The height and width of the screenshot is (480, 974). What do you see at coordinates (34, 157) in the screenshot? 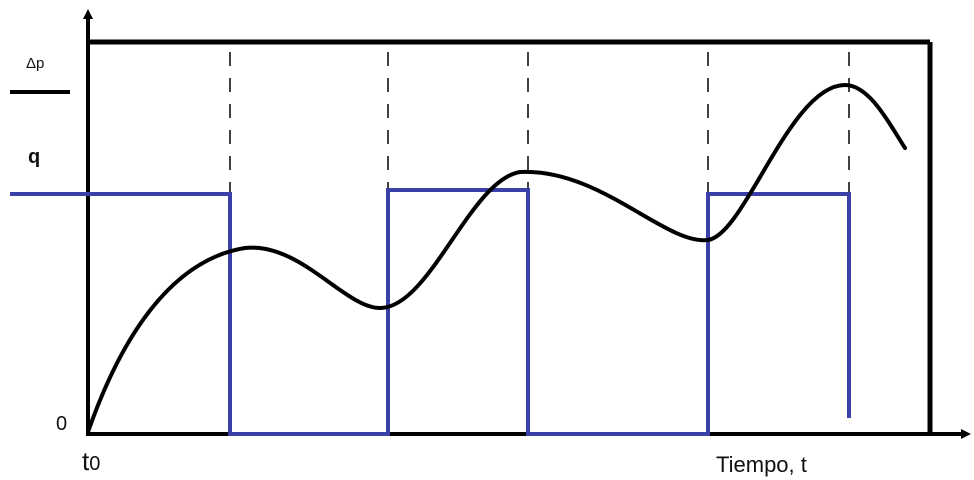
I see `q-label: q` at bounding box center [34, 157].